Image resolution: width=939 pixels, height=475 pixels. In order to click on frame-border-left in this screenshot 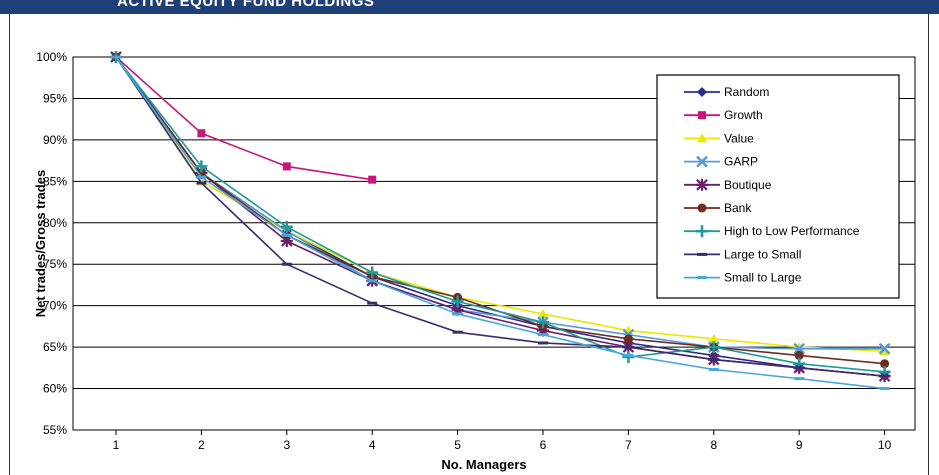, I will do `click(9, 244)`.